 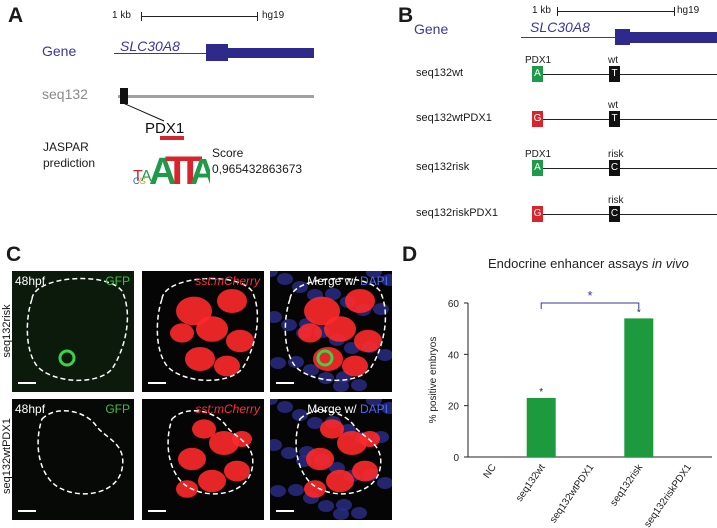 What do you see at coordinates (440, 73) in the screenshot?
I see `variant-row-label: seq132wt` at bounding box center [440, 73].